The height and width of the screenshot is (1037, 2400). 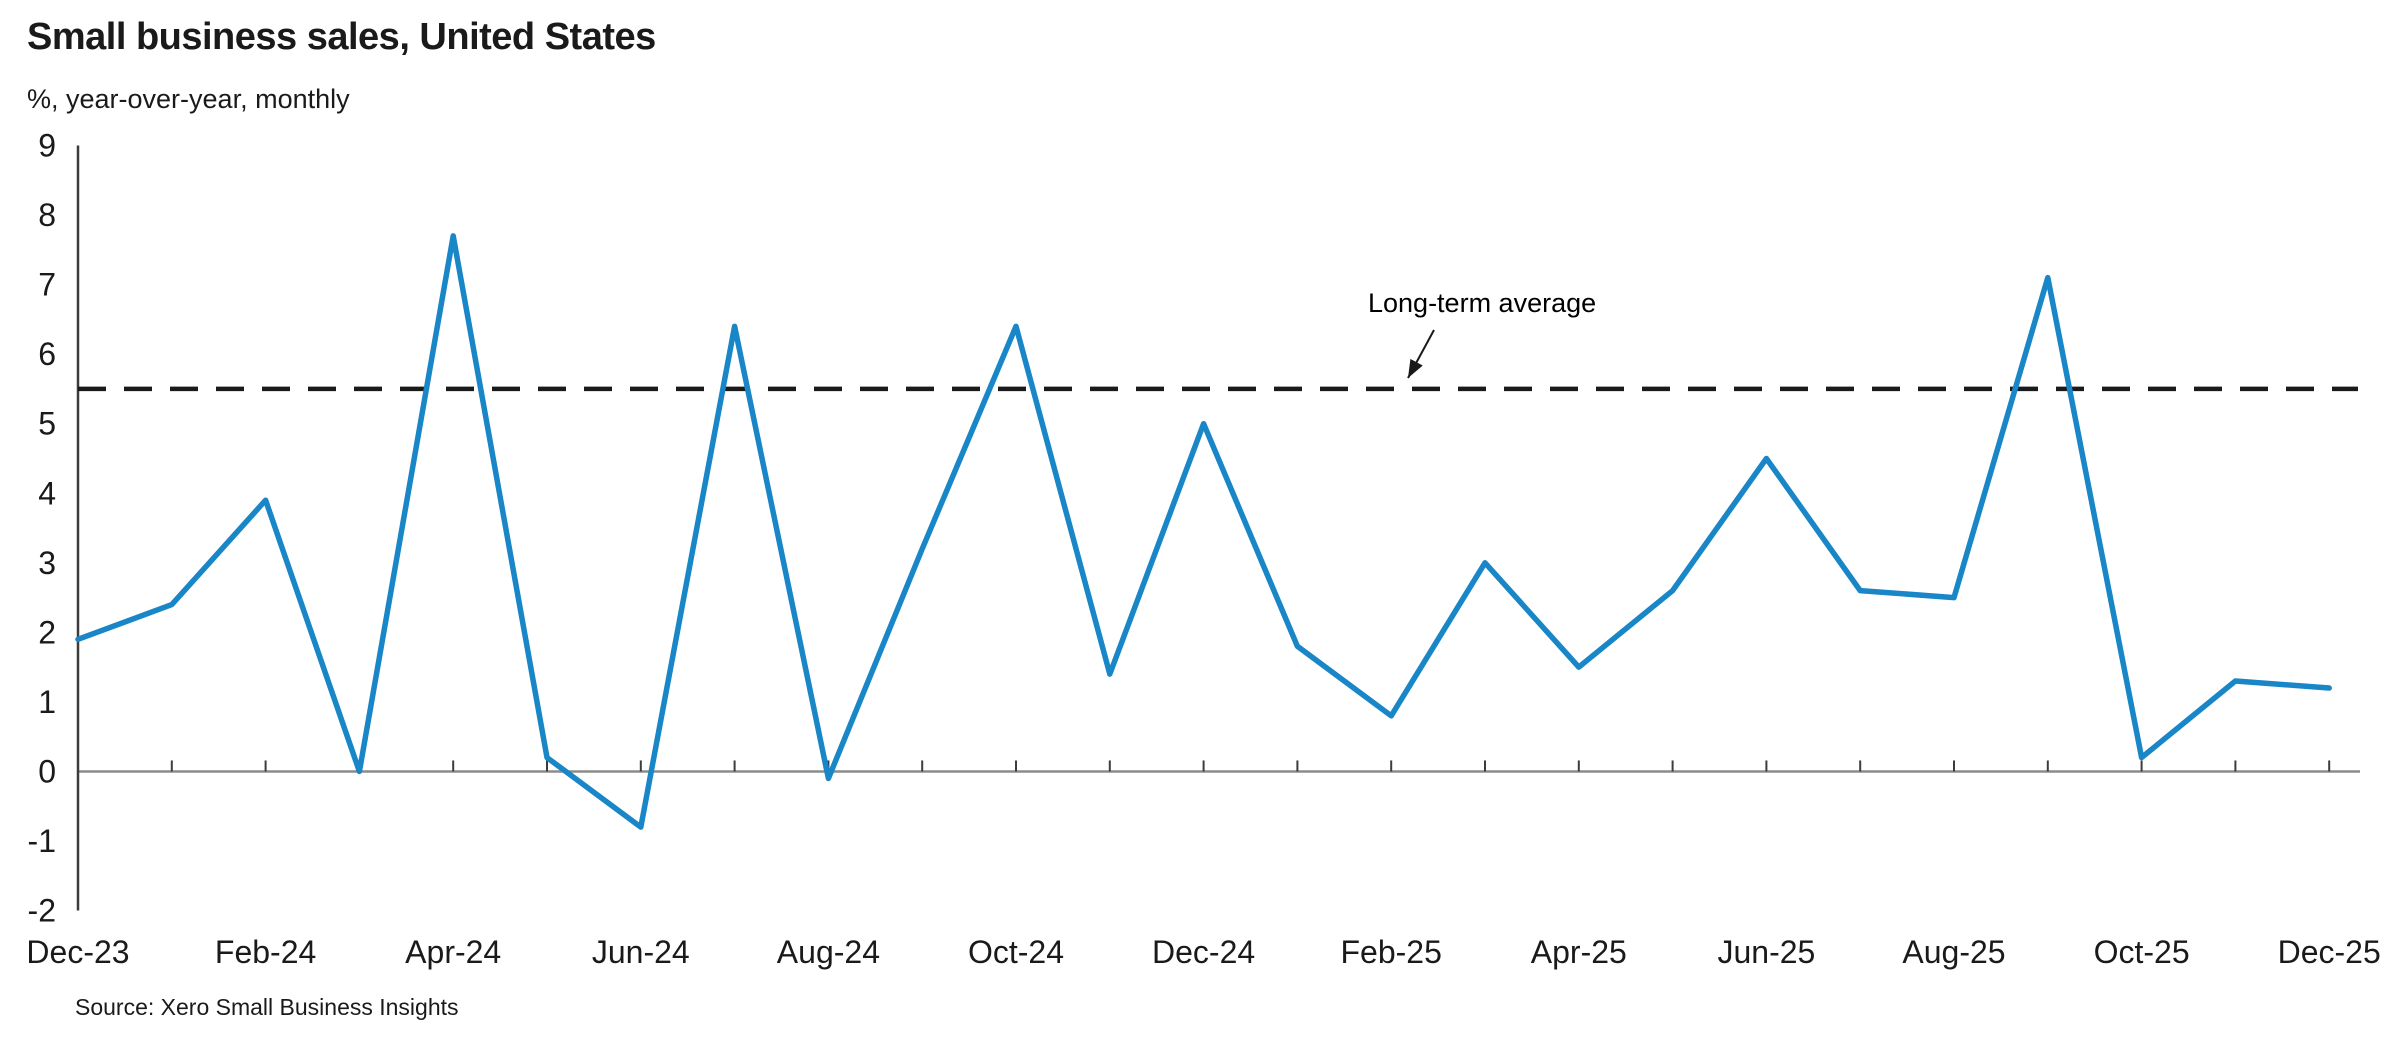 What do you see at coordinates (47, 285) in the screenshot?
I see `y-tick-label: 7` at bounding box center [47, 285].